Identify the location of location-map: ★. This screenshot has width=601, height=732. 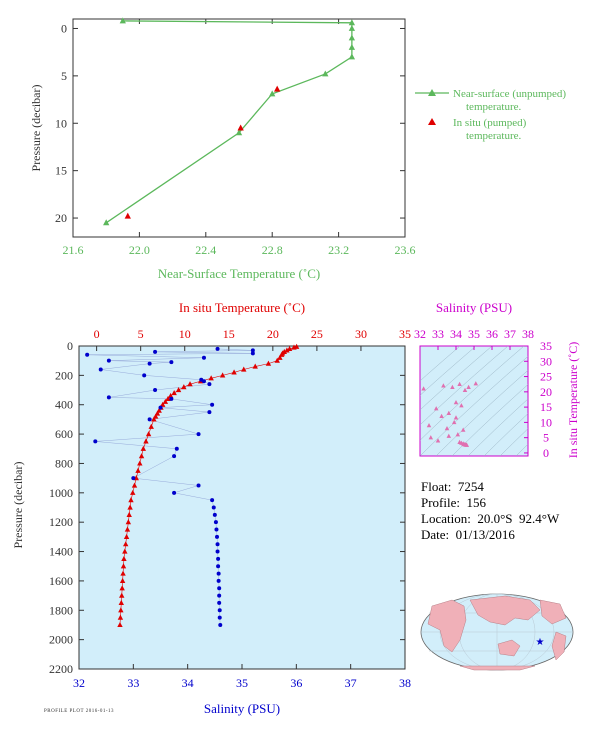
(497, 632).